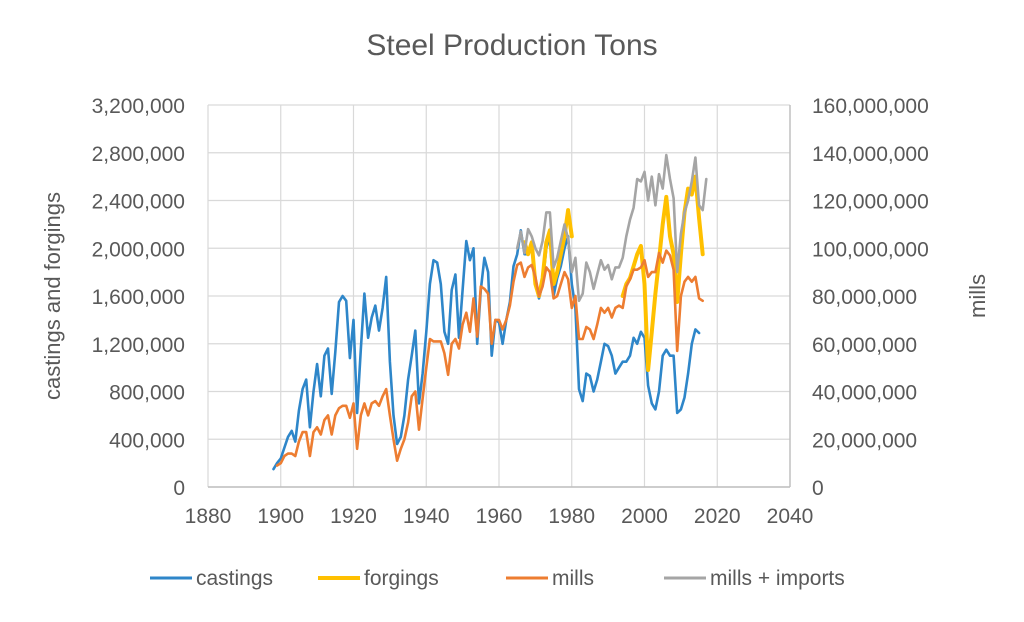 Image resolution: width=1024 pixels, height=622 pixels. Describe the element at coordinates (790, 516) in the screenshot. I see `x-tick-label: 2040` at that location.